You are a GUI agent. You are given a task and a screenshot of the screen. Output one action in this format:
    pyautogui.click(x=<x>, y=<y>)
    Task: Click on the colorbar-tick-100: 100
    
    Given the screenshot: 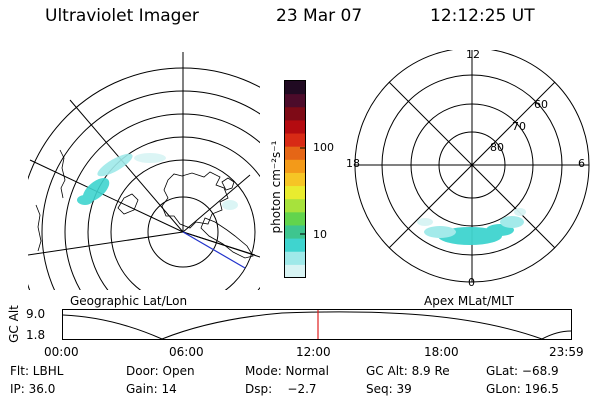 What is the action you would take?
    pyautogui.click(x=323, y=147)
    